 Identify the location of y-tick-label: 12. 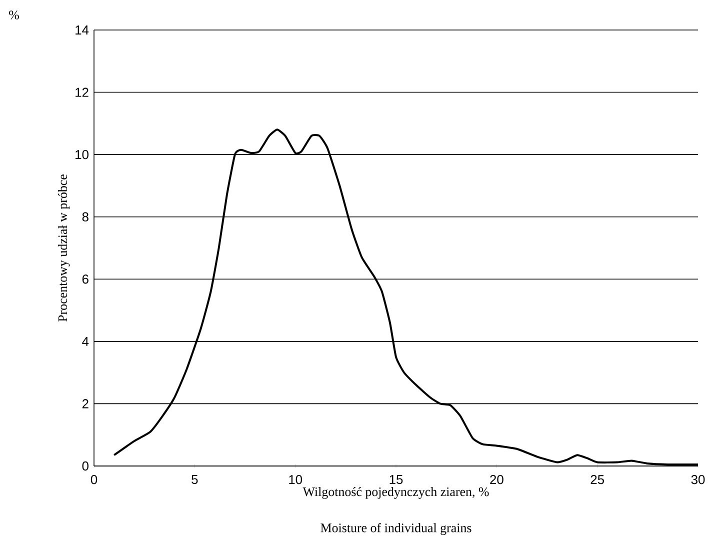
(82, 92).